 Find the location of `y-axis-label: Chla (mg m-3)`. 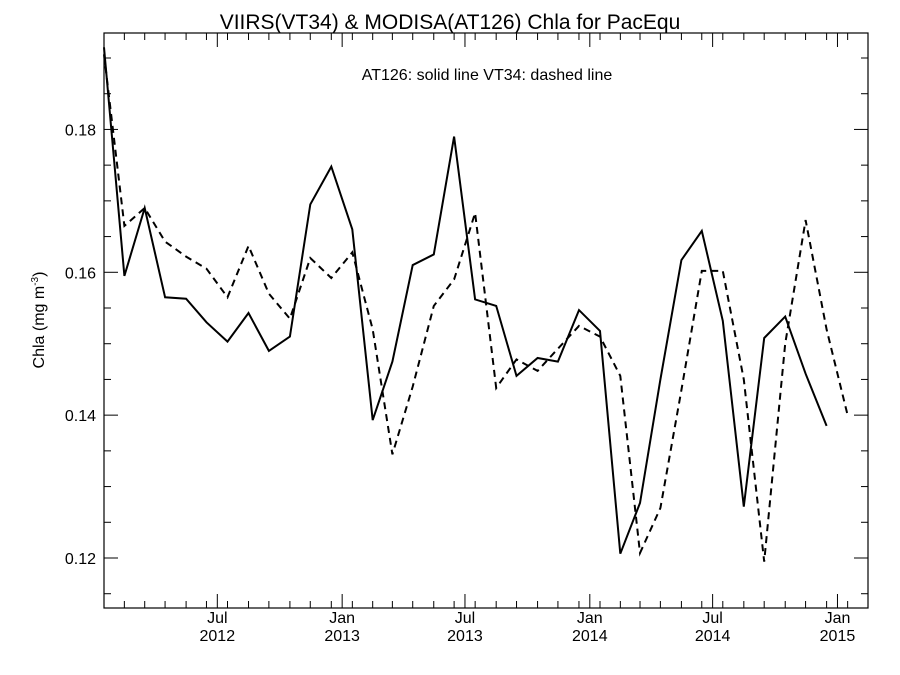

y-axis-label: Chla (mg m-3) is located at coordinates (39, 320).